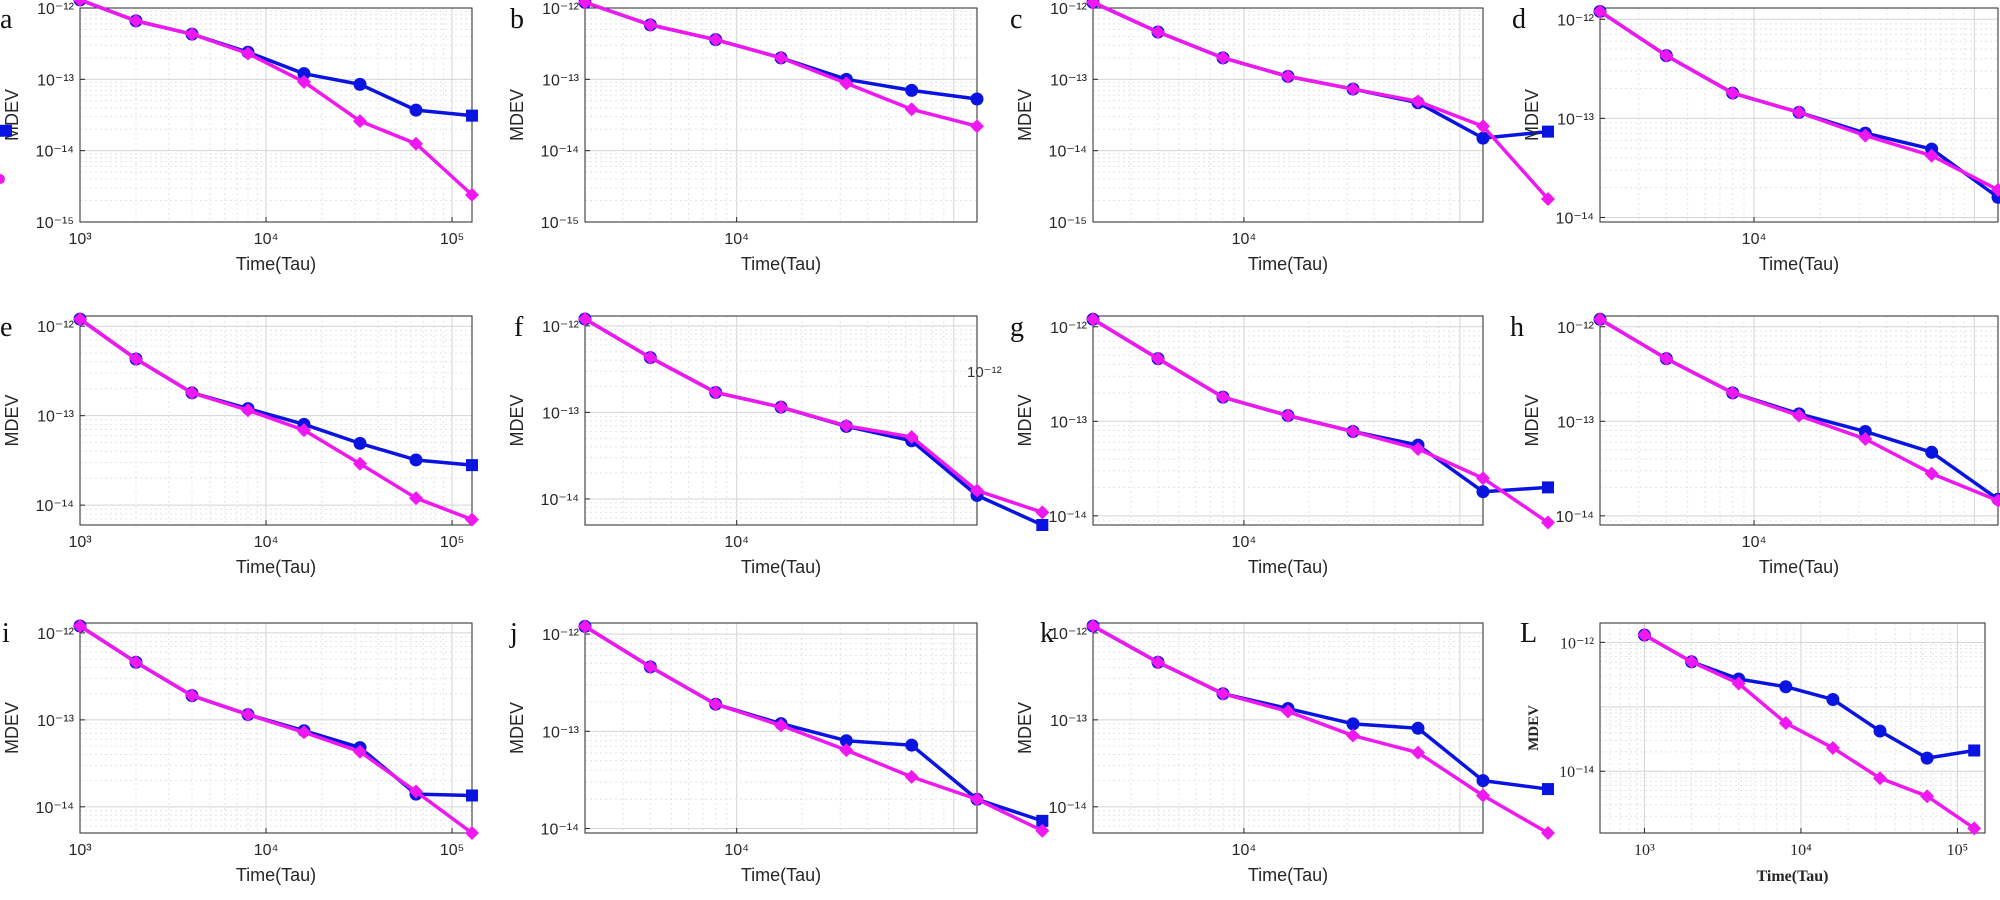  Describe the element at coordinates (1068, 517) in the screenshot. I see `y-tick-label: 10⁻¹⁴` at that location.